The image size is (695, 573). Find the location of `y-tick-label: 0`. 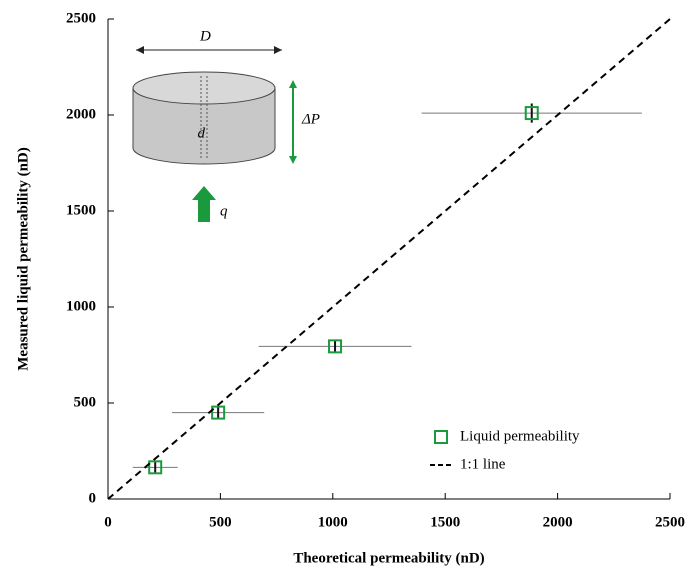

y-tick-label: 0 is located at coordinates (93, 498).